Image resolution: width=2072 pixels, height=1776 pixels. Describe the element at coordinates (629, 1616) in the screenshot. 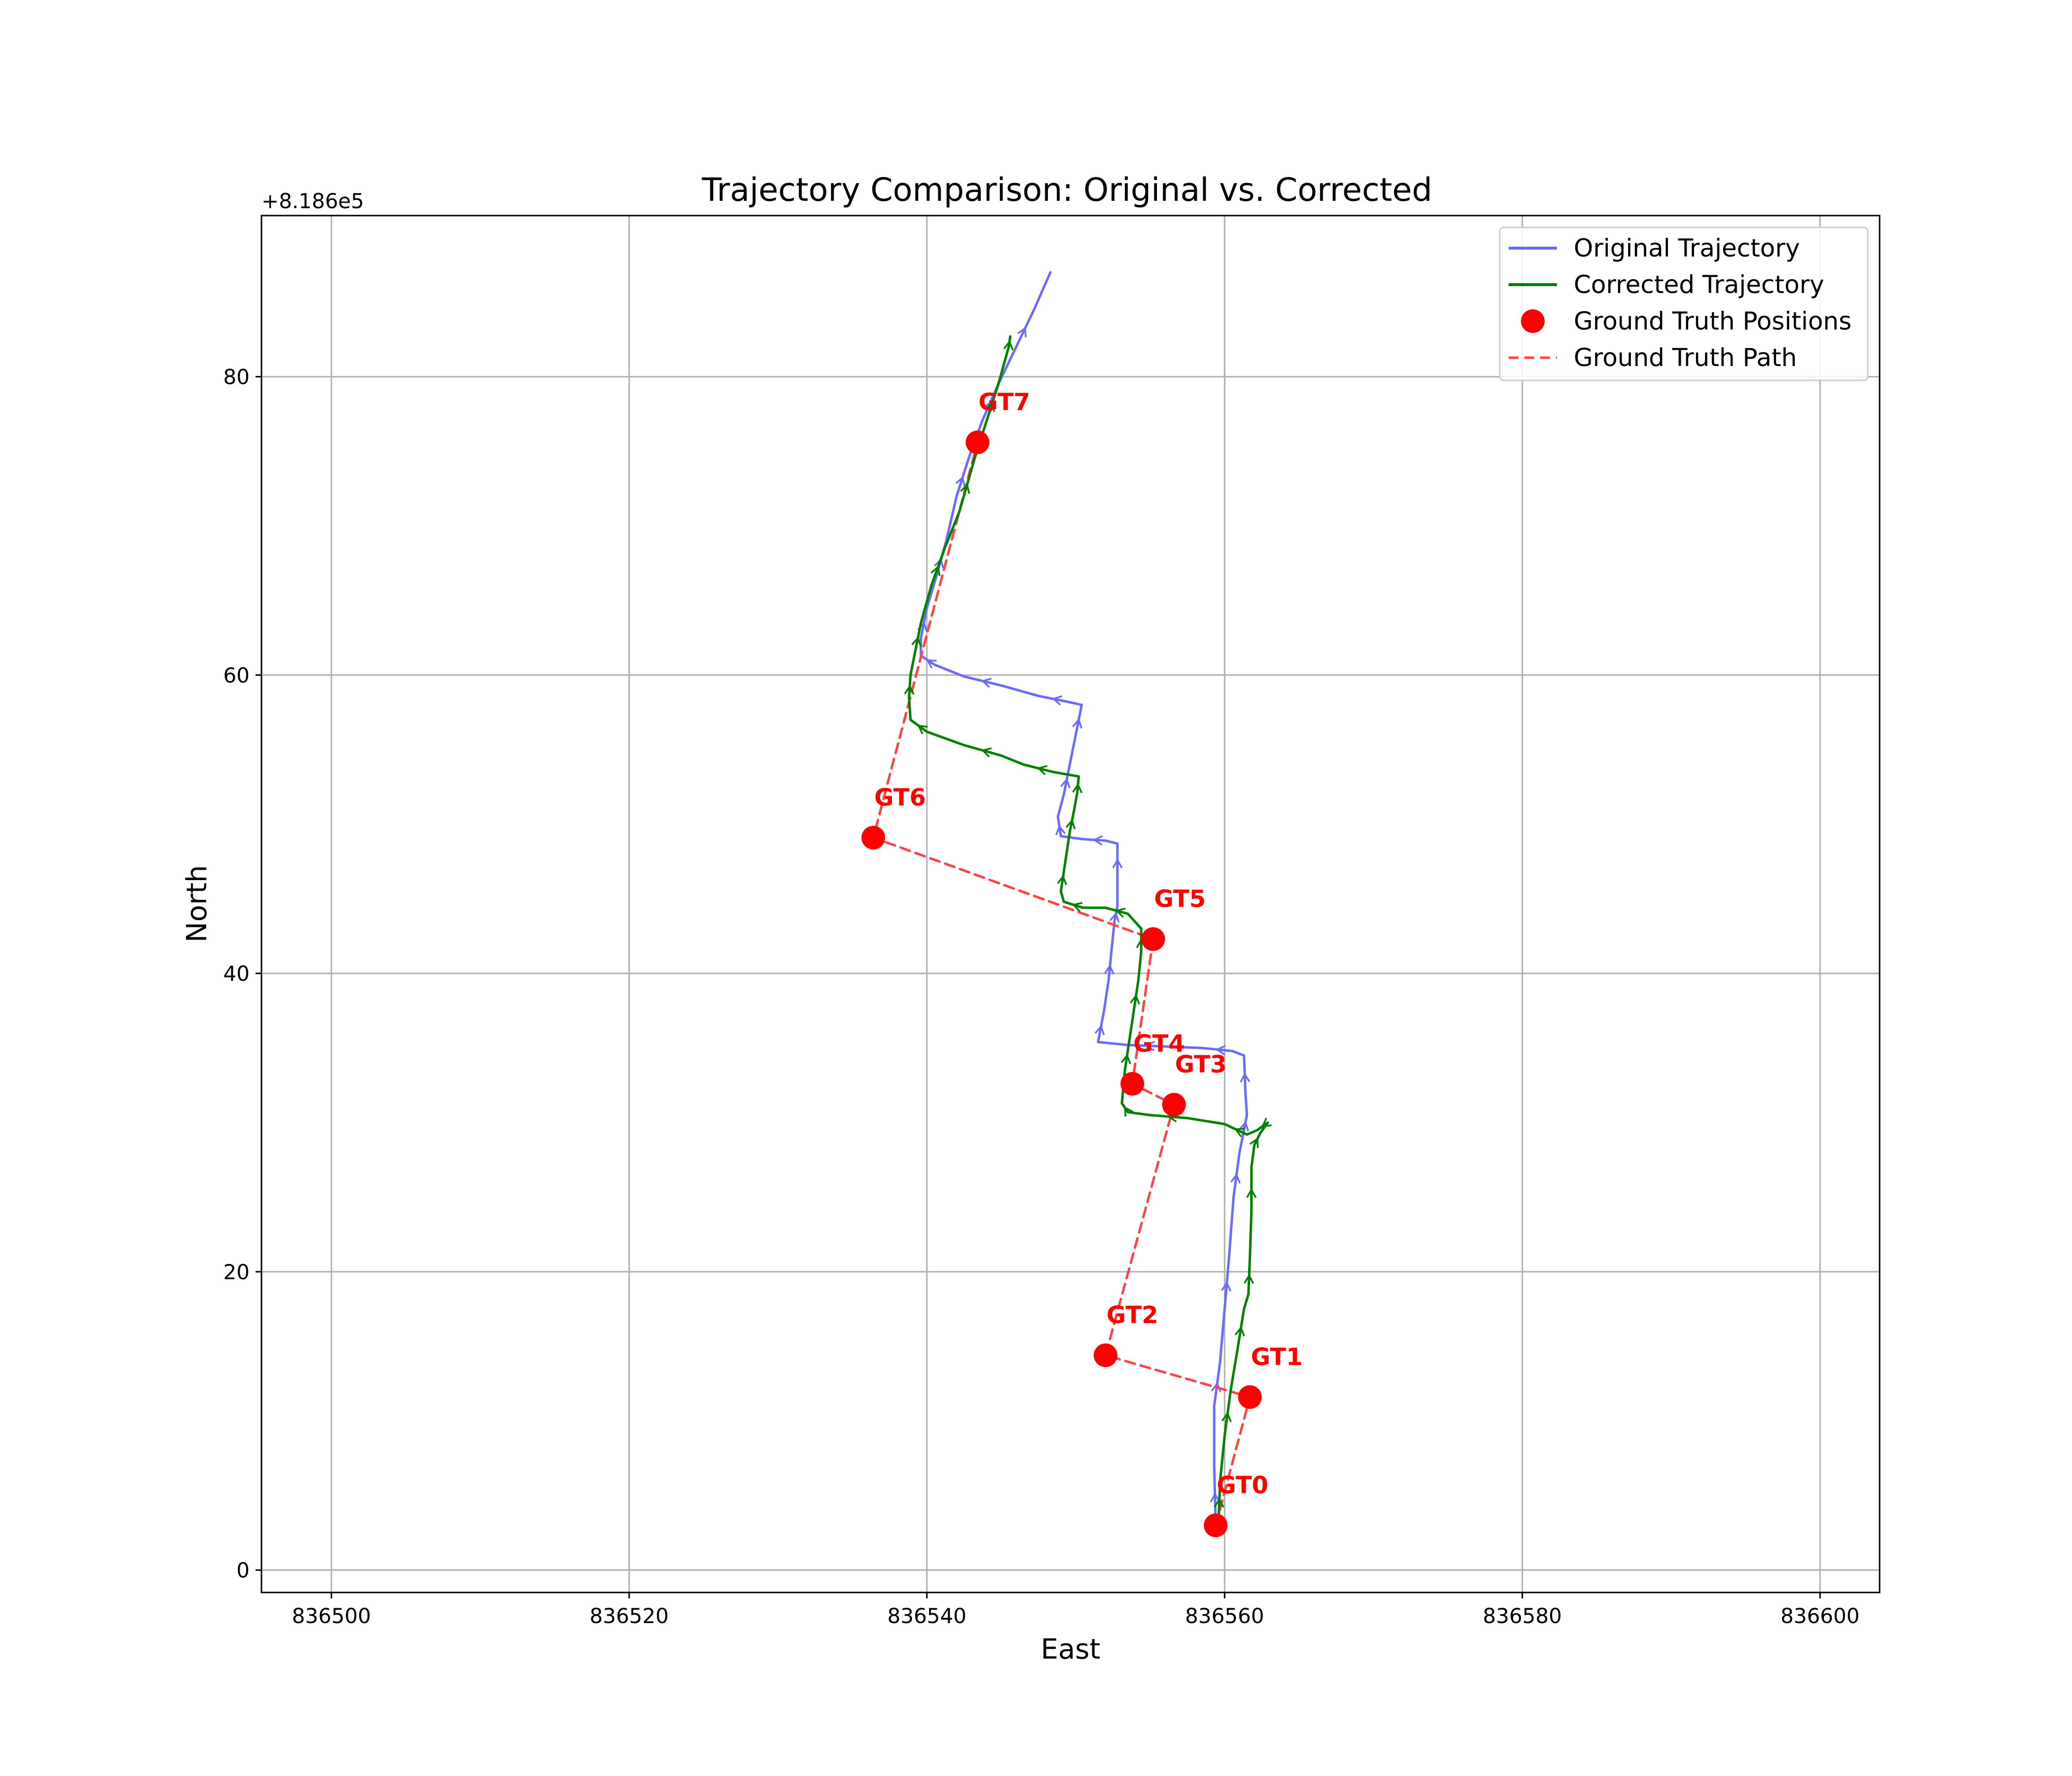

I see `x-tick-label: 836520` at that location.